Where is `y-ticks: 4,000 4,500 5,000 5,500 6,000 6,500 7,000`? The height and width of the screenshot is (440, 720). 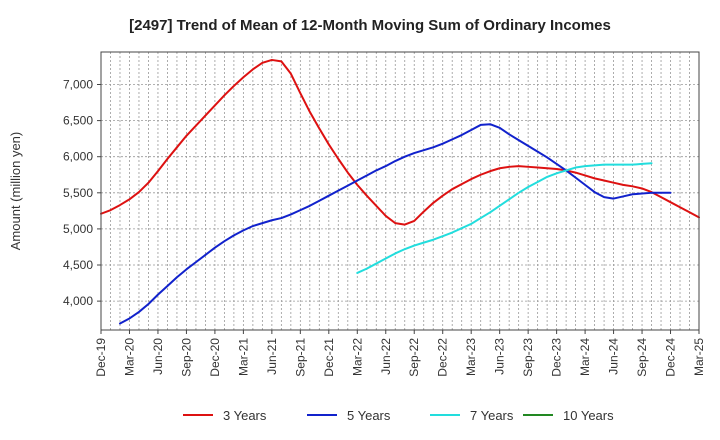 y-ticks: 4,000 4,500 5,000 5,500 6,000 6,500 7,000 is located at coordinates (82, 192).